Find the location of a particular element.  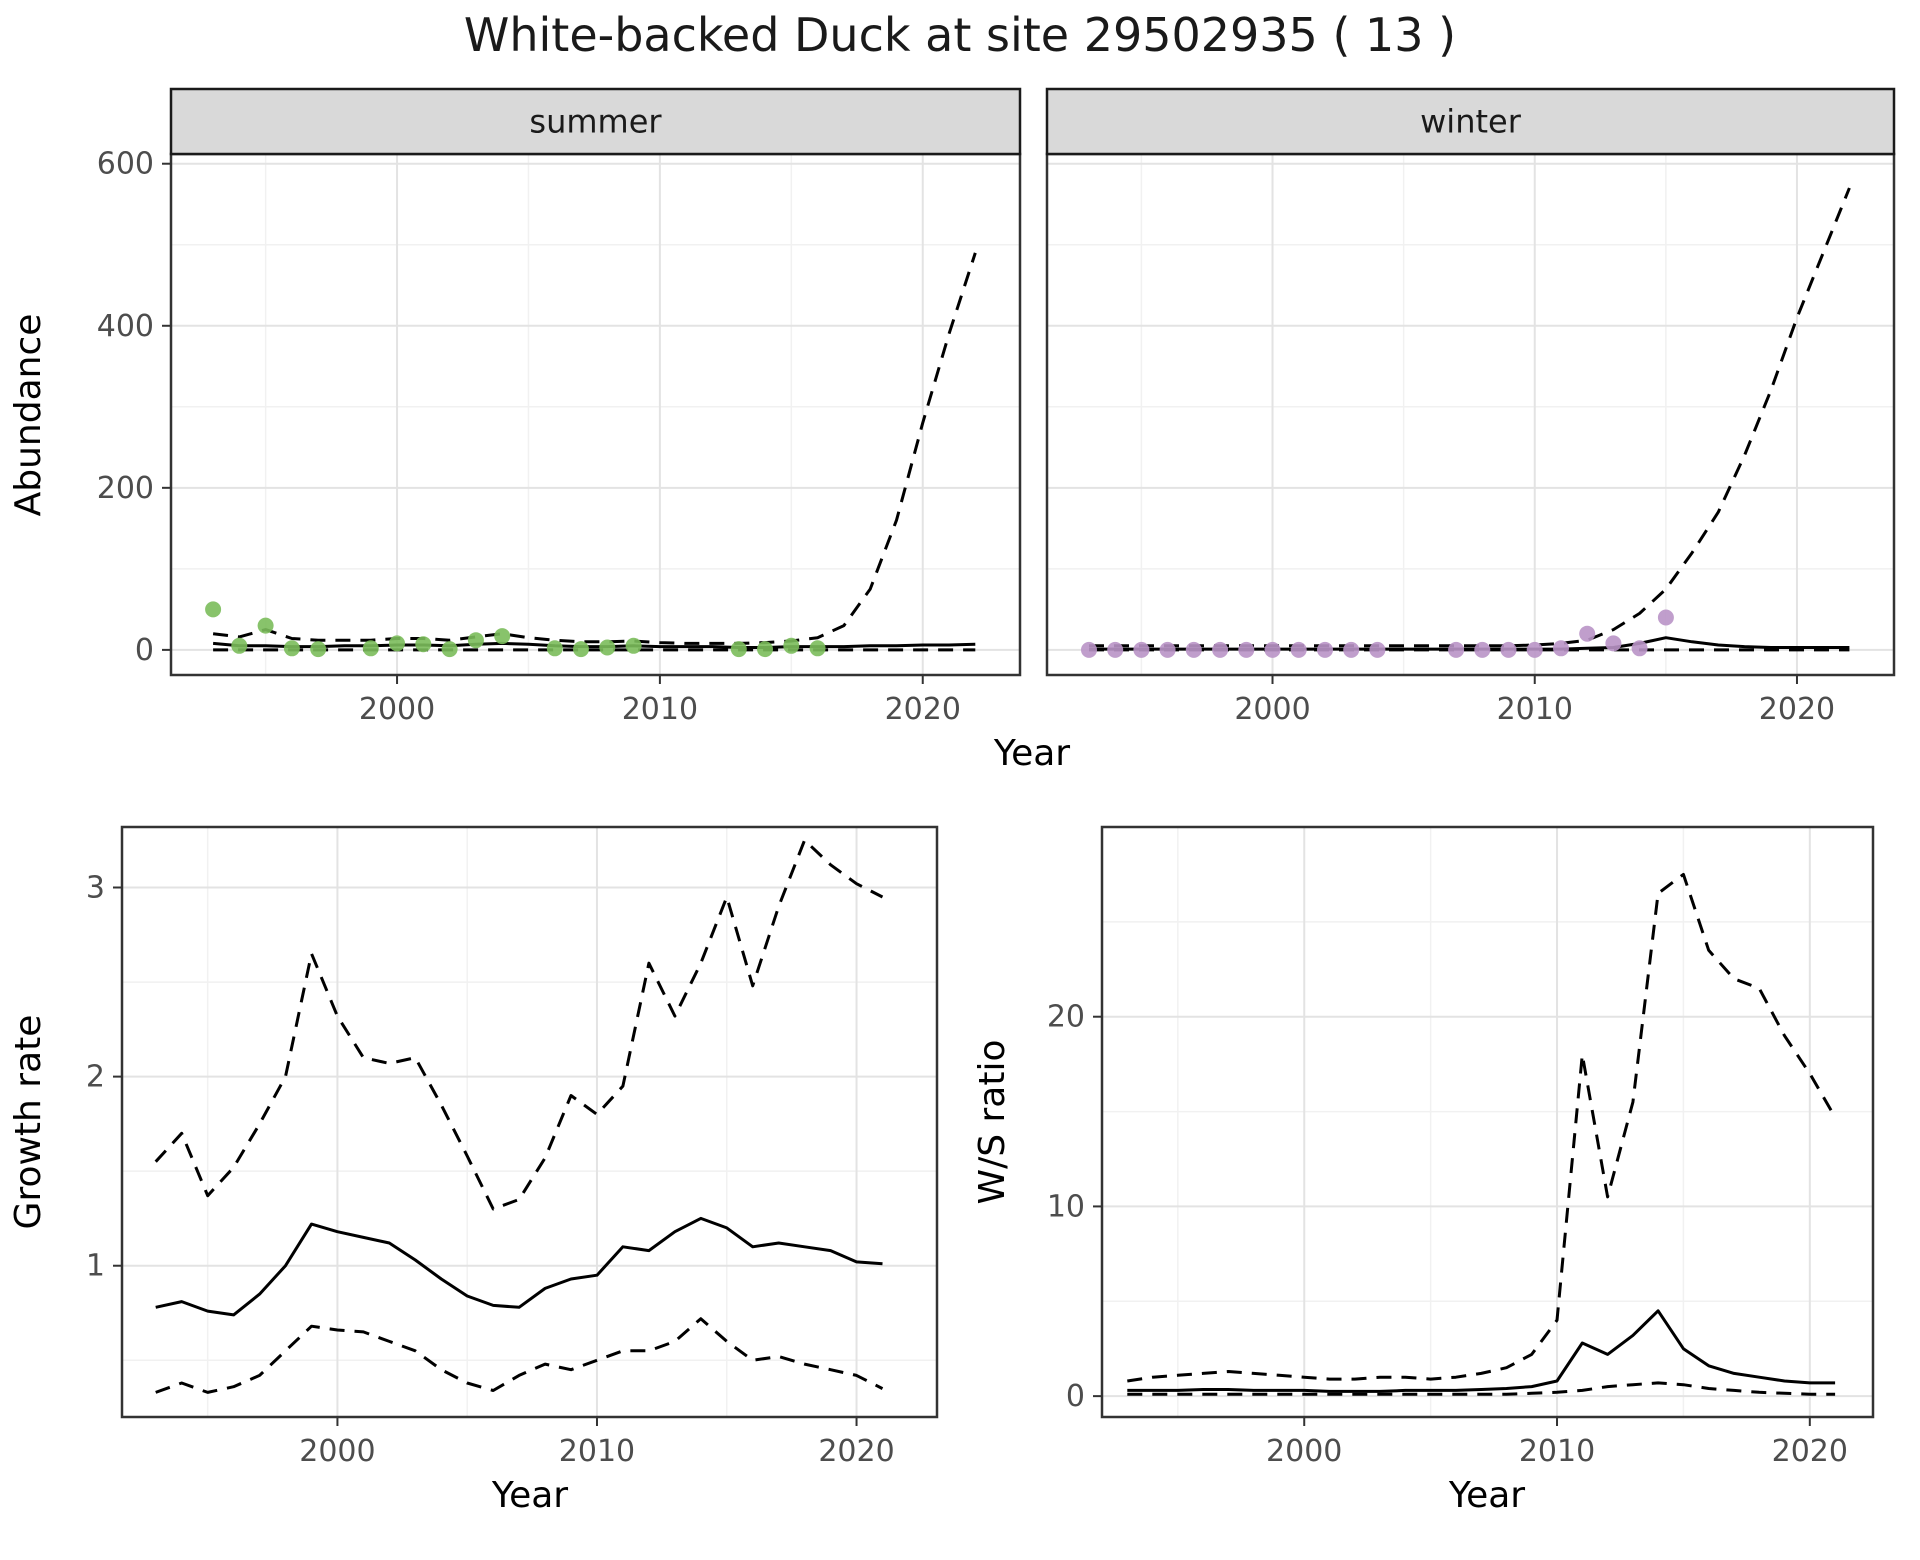

growth-y-axis-title: Growth rate is located at coordinates (28, 1122).